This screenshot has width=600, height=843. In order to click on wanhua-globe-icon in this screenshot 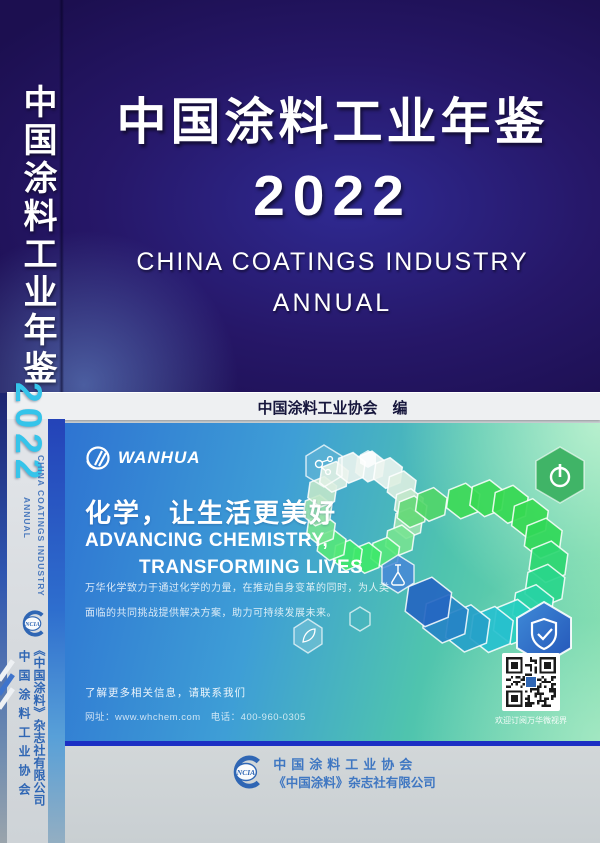, I will do `click(98, 458)`.